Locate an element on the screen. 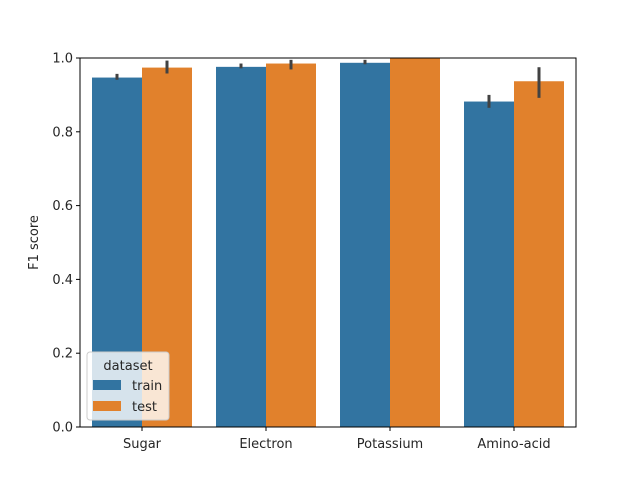 This screenshot has width=640, height=480. y-tick-label: 0.2 is located at coordinates (62, 354).